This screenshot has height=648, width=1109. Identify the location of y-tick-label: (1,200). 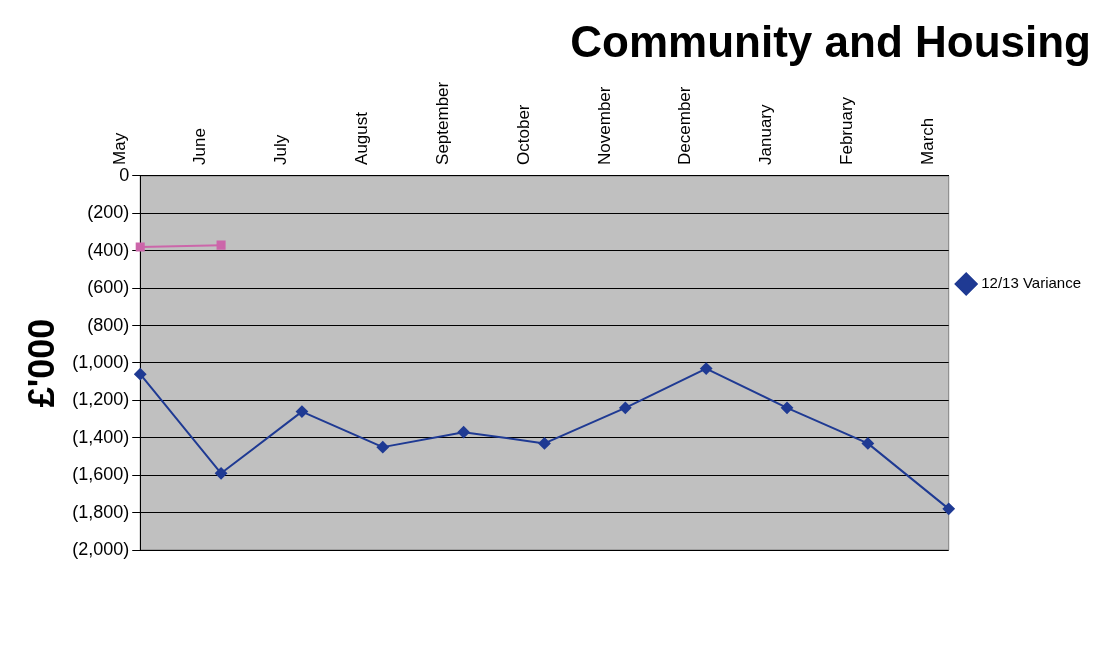
(101, 399).